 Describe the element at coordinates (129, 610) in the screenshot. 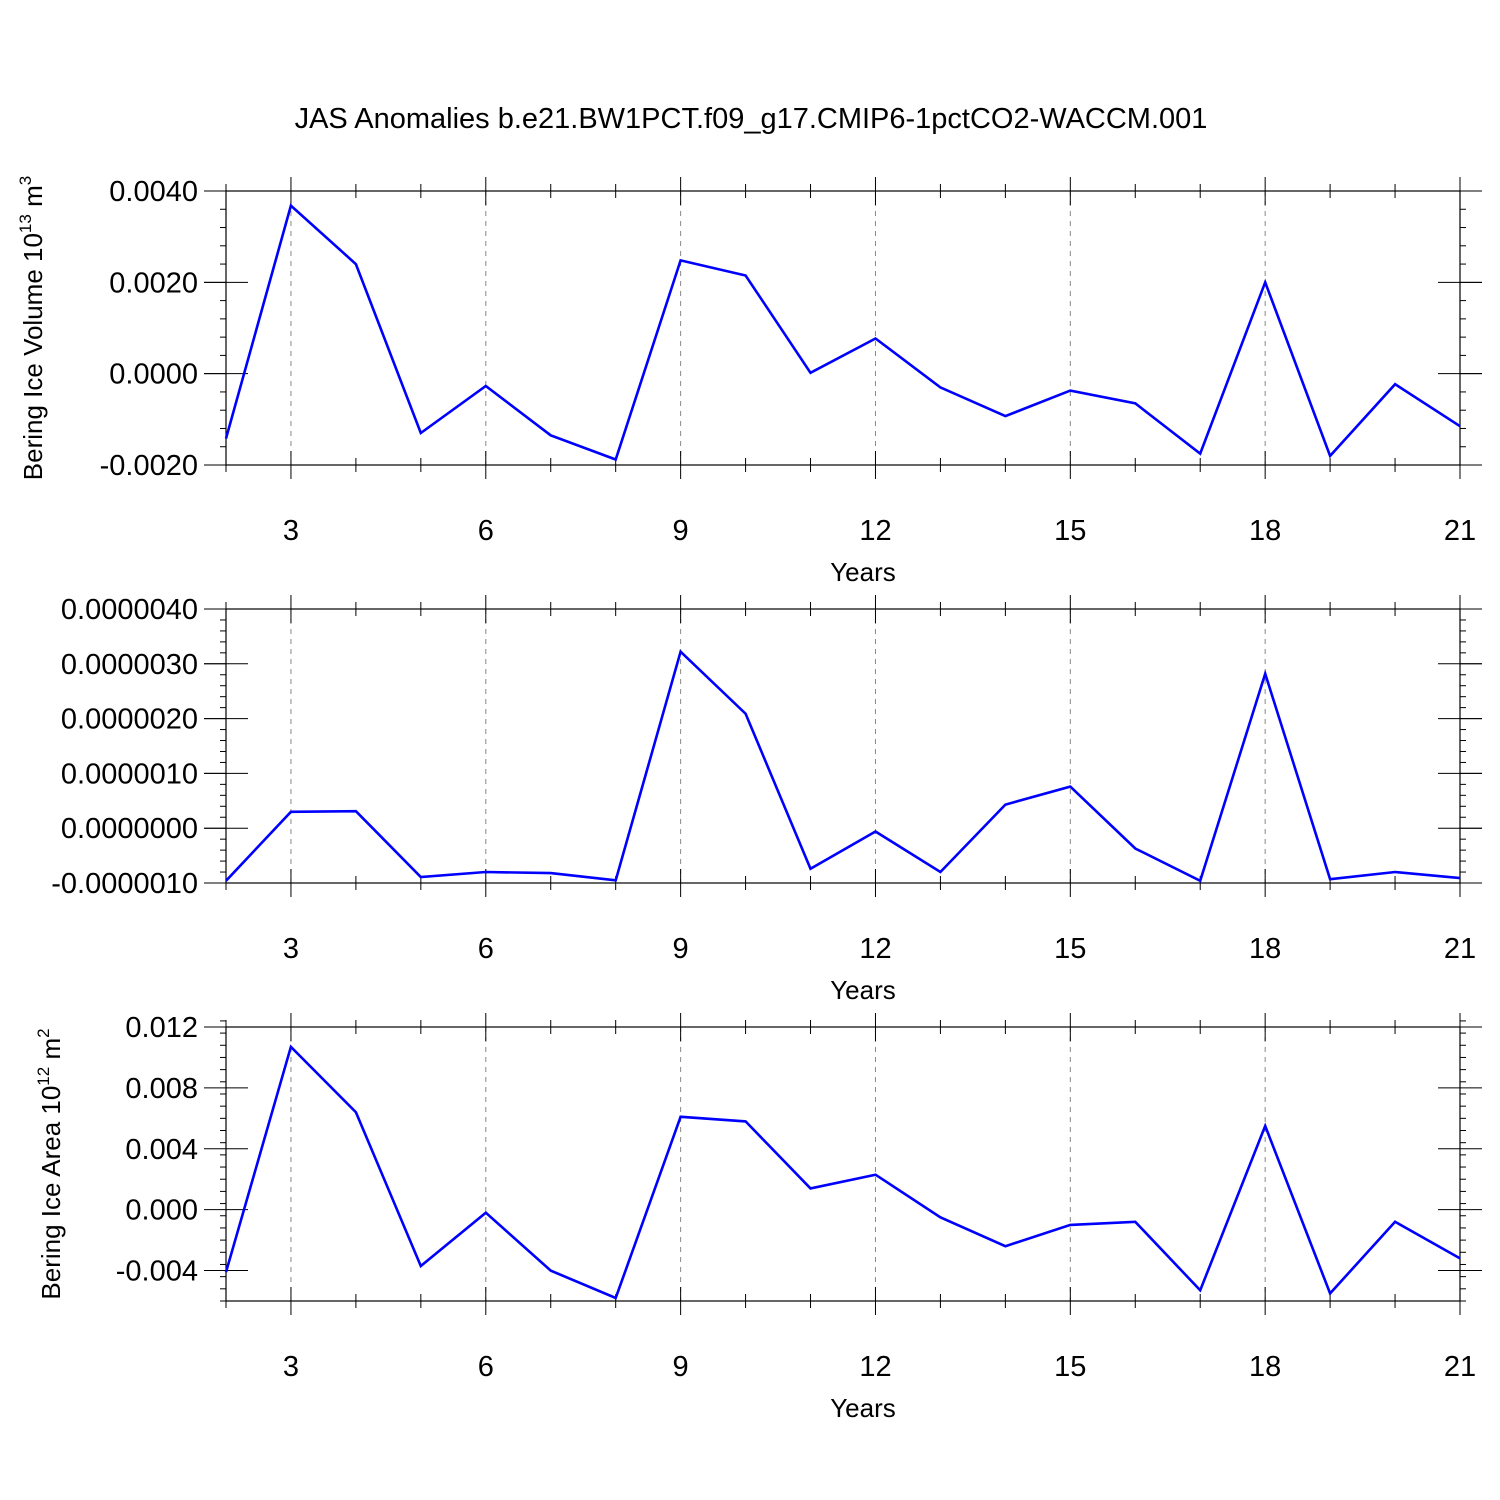

I see `y-tick-label: 0.0000040` at that location.